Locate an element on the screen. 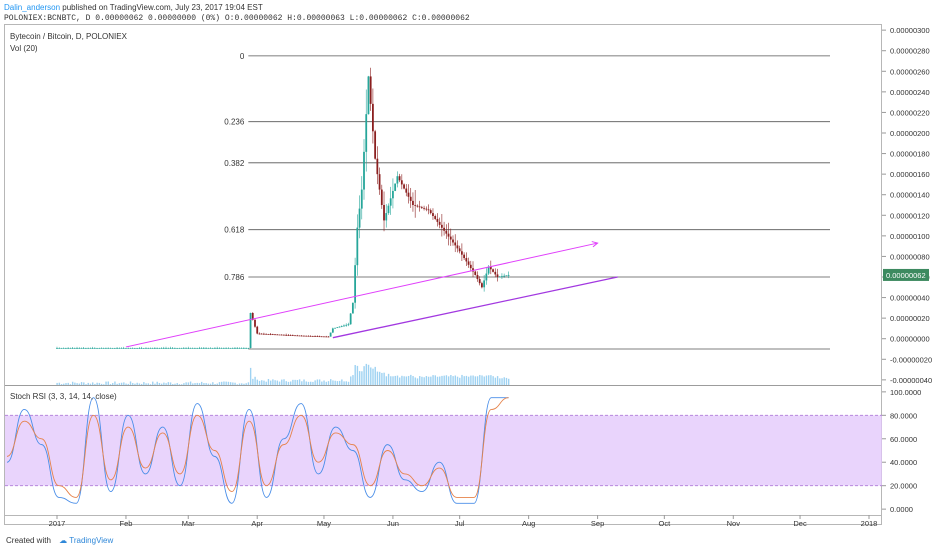 This screenshot has width=932, height=550. trend-line is located at coordinates (361, 295).